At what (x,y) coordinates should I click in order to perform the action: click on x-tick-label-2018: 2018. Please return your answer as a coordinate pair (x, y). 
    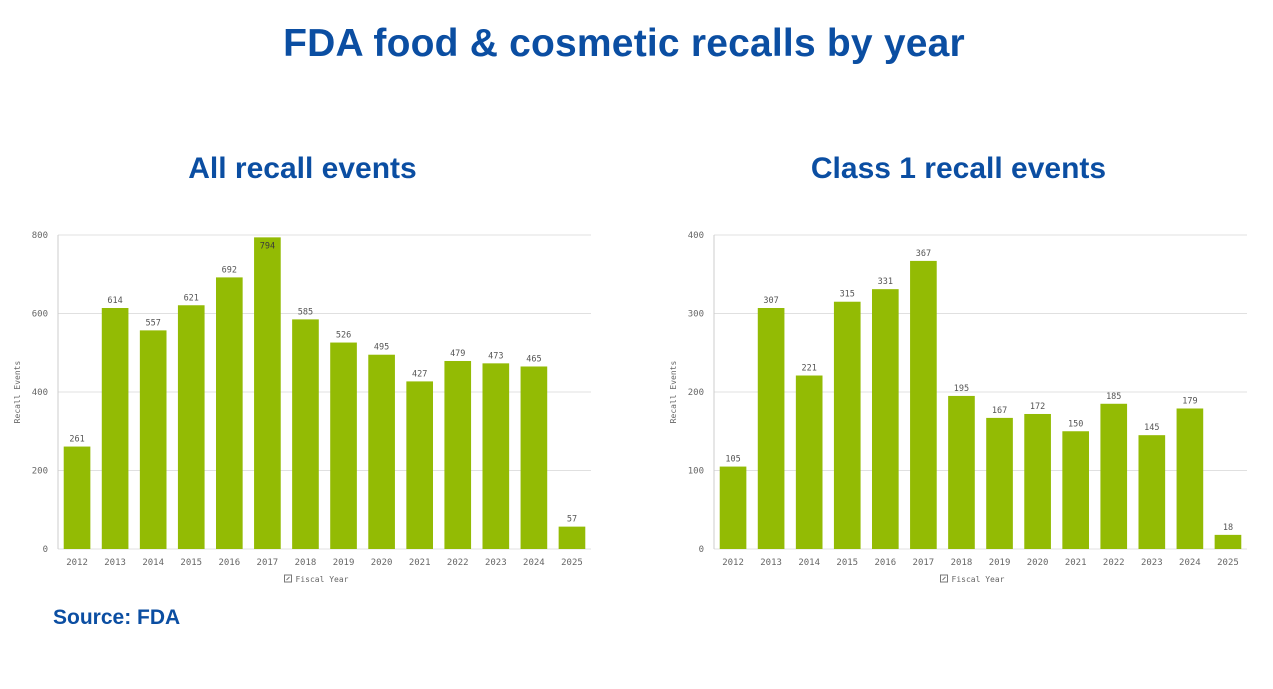
    Looking at the image, I should click on (306, 563).